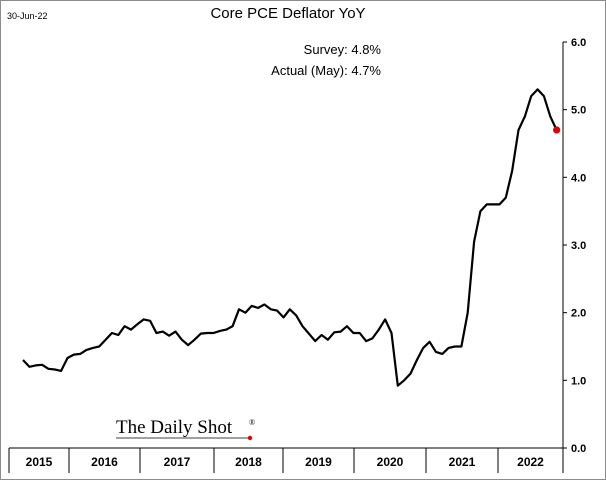 The width and height of the screenshot is (606, 480). I want to click on x-tick-label: 2021, so click(462, 462).